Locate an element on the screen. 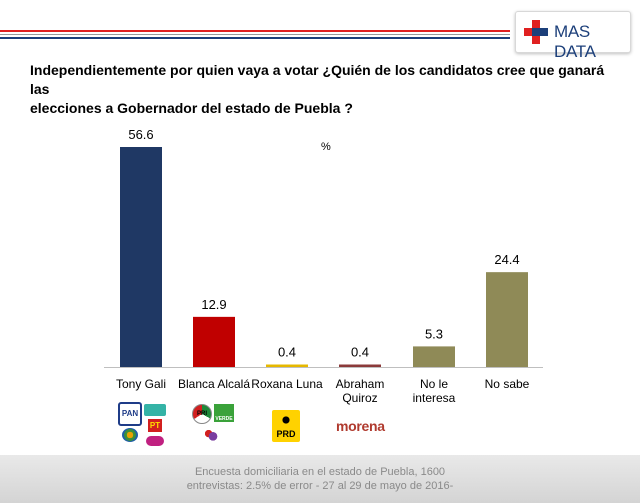  prd-logo: PRD is located at coordinates (286, 426).